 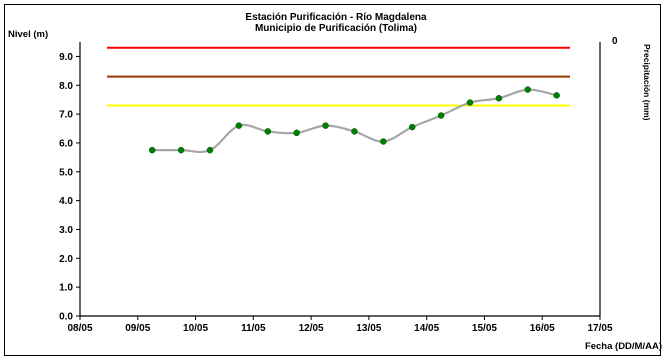 What do you see at coordinates (311, 328) in the screenshot?
I see `x-tick-label: 12/05` at bounding box center [311, 328].